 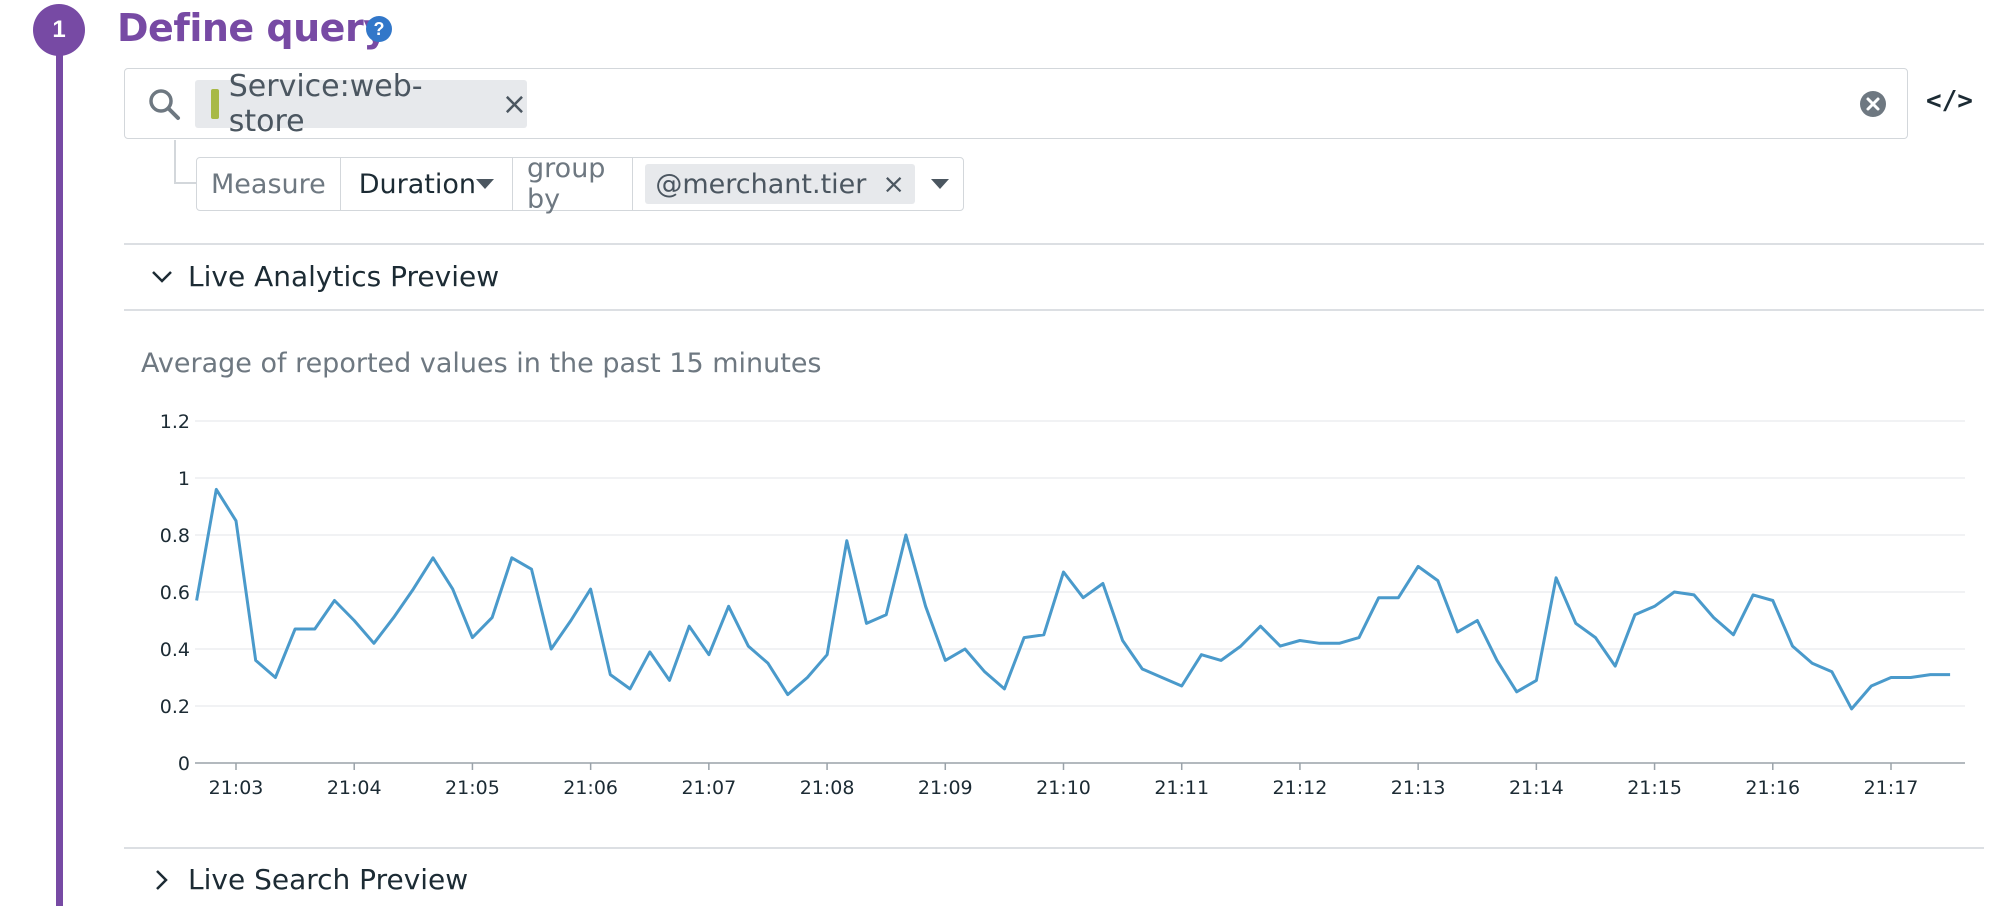 I want to click on tag-accent-marker, so click(x=215, y=104).